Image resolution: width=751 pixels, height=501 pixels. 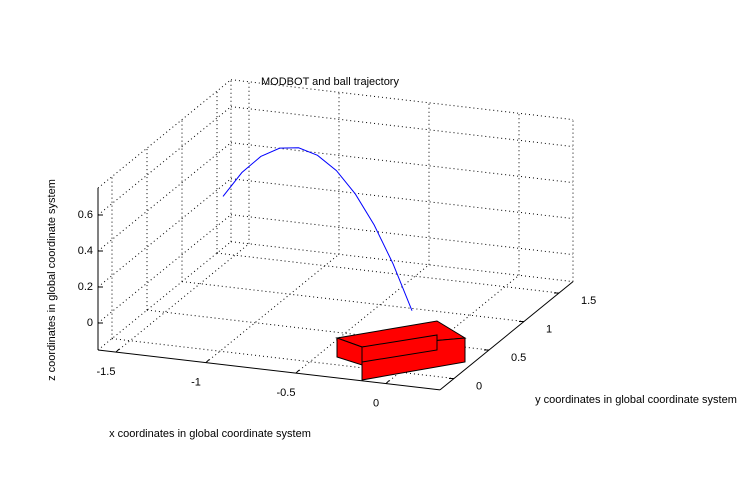 I want to click on ball-trajectory, so click(x=317, y=229).